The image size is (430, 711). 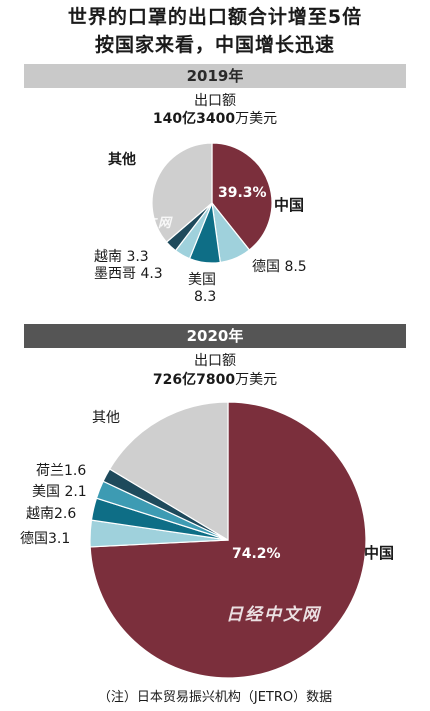 What do you see at coordinates (121, 257) in the screenshot?
I see `label-2019-vietnam: 越南 3.3` at bounding box center [121, 257].